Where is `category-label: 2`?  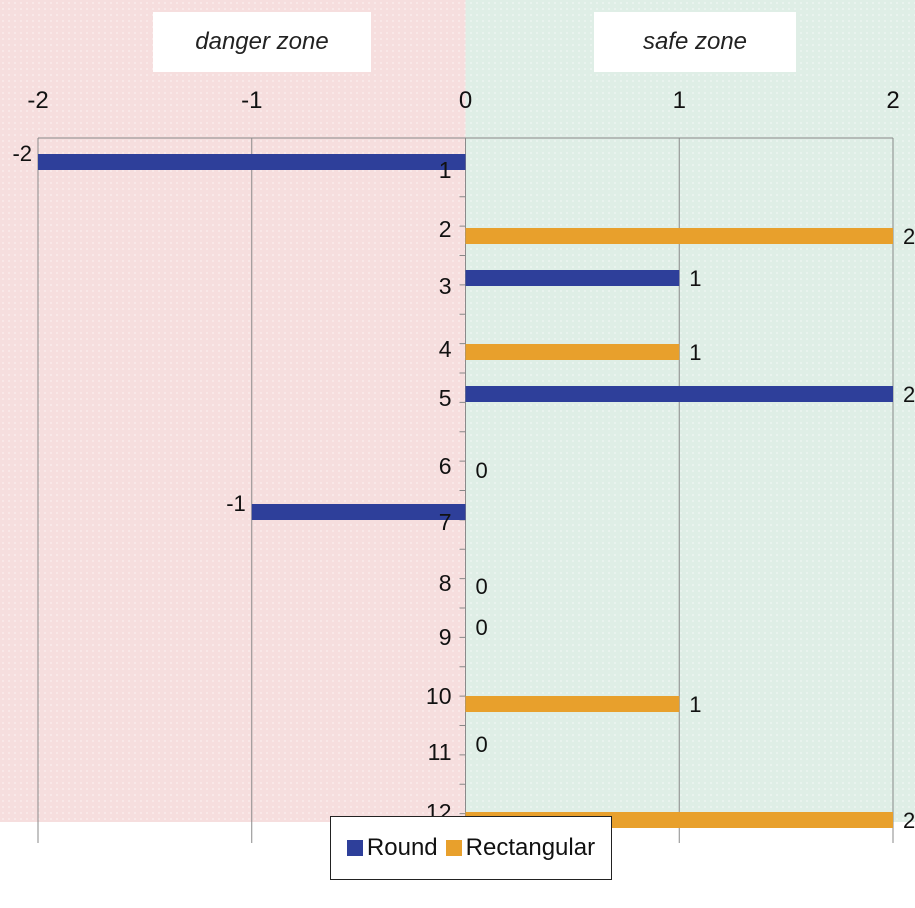
category-label: 2 is located at coordinates (445, 229).